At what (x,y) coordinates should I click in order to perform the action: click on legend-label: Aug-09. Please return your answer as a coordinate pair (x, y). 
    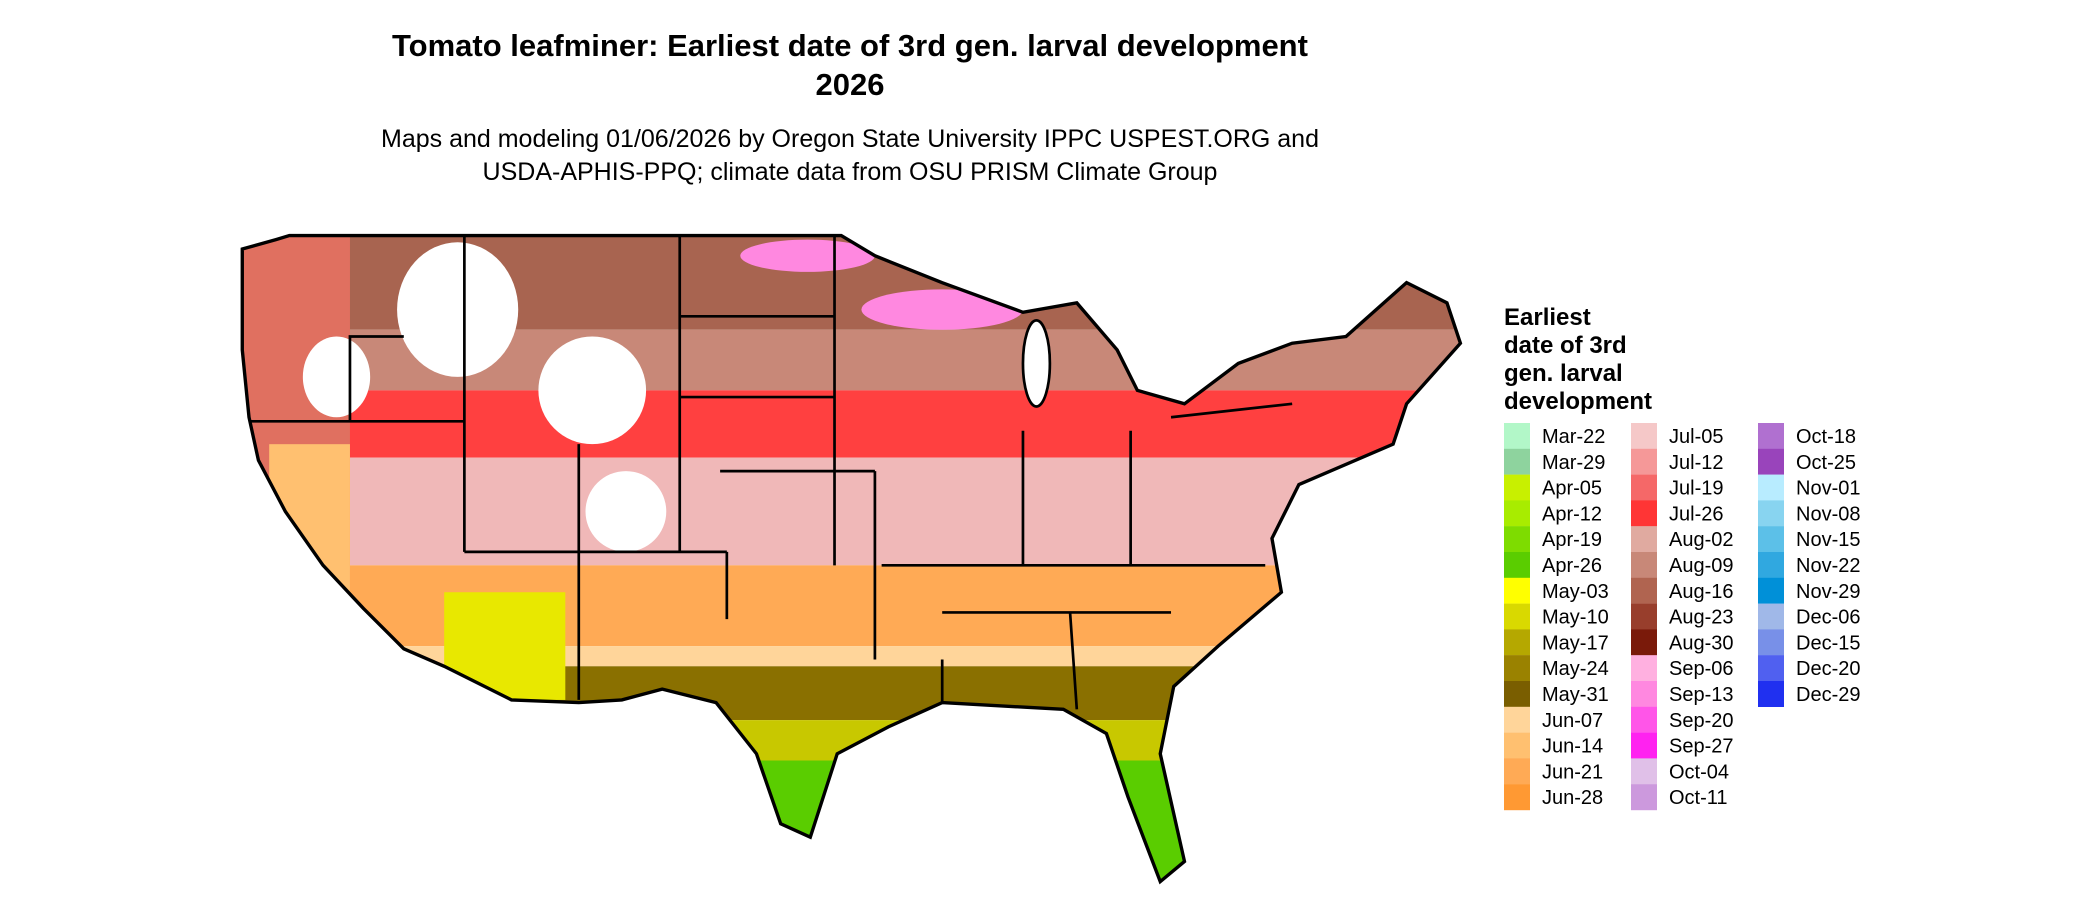
    Looking at the image, I should click on (1701, 566).